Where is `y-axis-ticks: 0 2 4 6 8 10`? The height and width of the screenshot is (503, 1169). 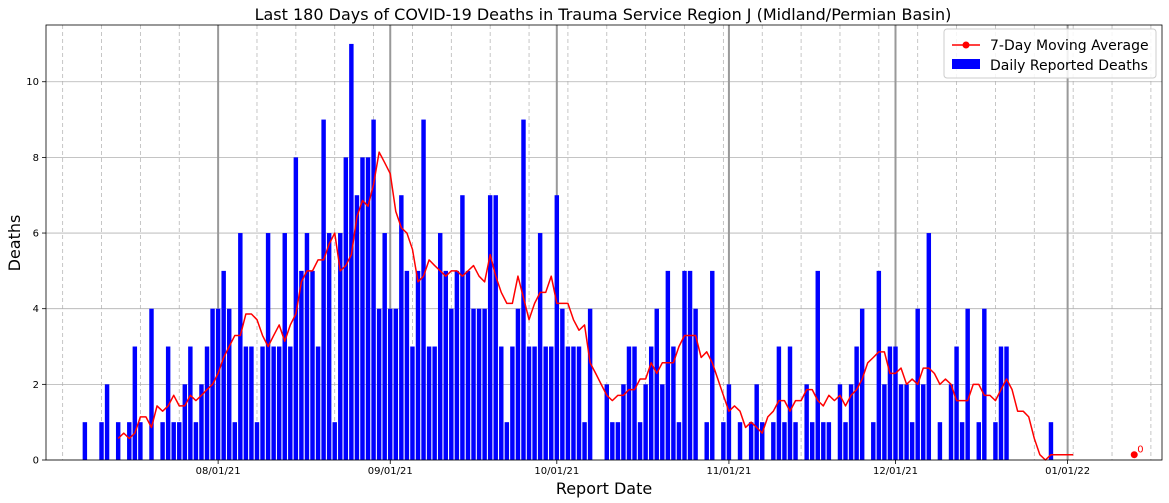 y-axis-ticks: 0 2 4 6 8 10 is located at coordinates (36, 272).